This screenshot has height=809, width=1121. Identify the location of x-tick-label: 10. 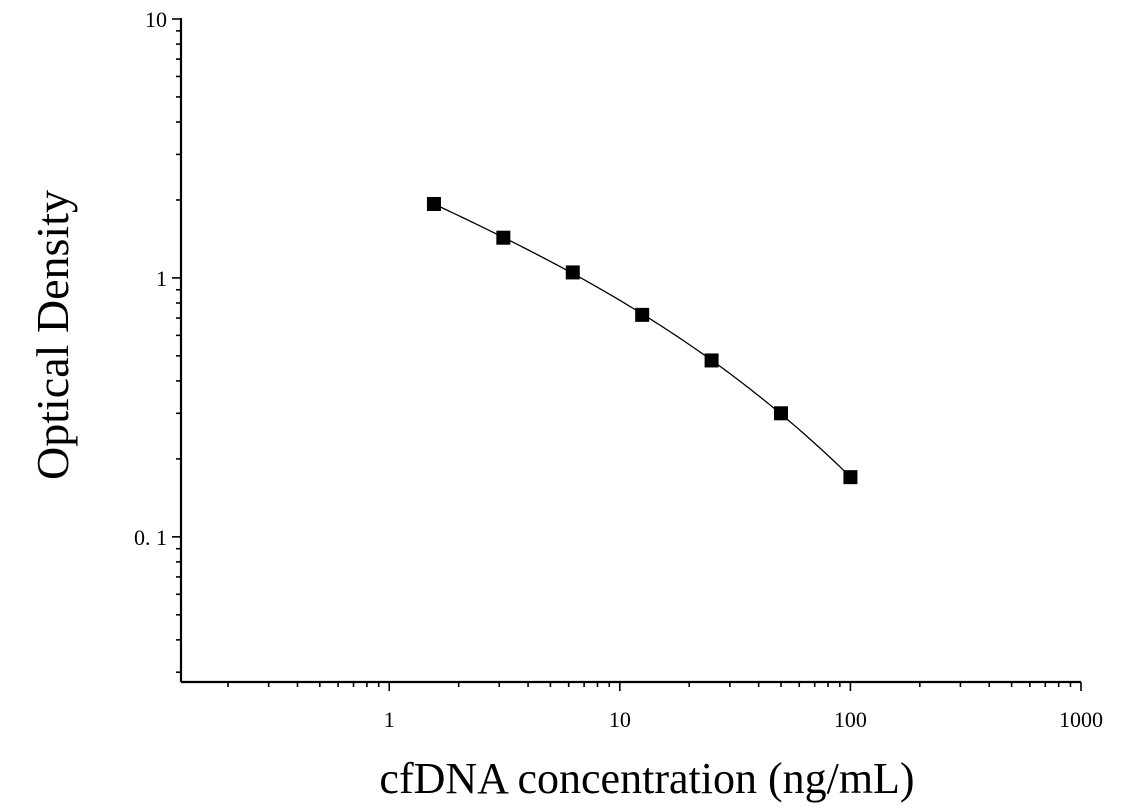
(620, 719).